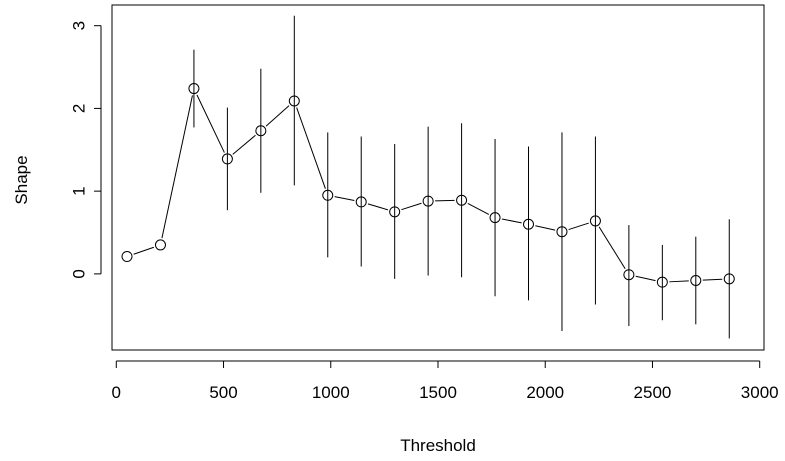 The width and height of the screenshot is (785, 461). What do you see at coordinates (116, 392) in the screenshot?
I see `x-tick-label-0: 0` at bounding box center [116, 392].